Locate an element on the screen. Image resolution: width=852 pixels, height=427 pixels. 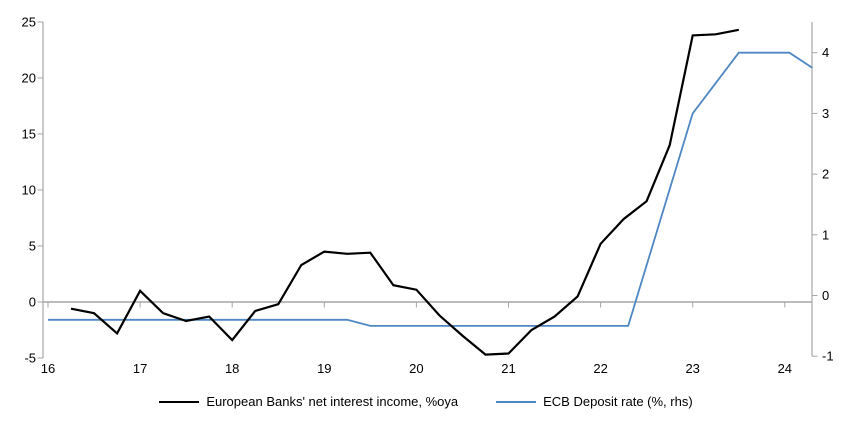
y-axis-right-tick-label: 0 is located at coordinates (825, 295).